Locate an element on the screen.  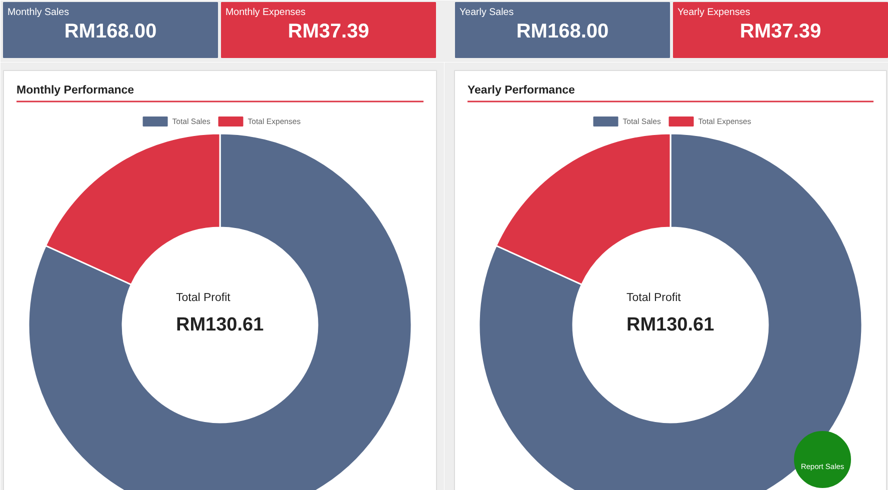
chart-title: Yearly Performance is located at coordinates (521, 90).